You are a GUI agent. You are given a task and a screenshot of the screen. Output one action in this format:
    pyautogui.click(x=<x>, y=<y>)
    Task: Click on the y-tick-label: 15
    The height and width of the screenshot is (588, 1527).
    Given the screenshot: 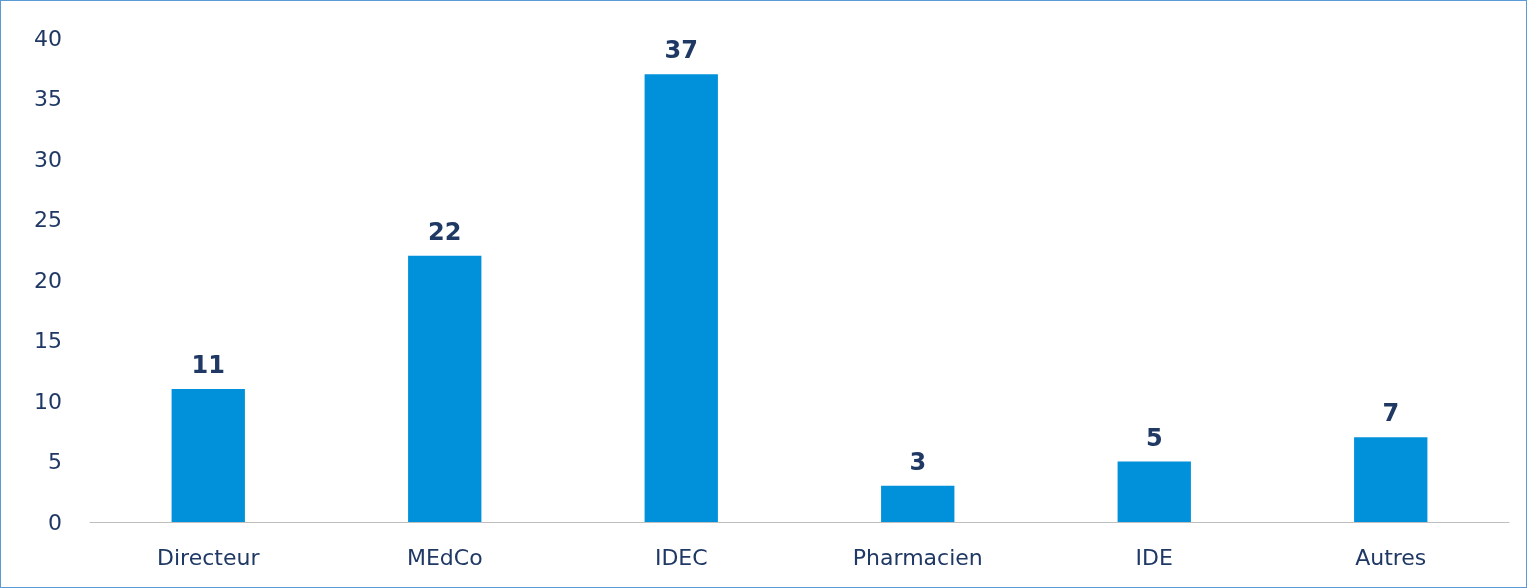 What is the action you would take?
    pyautogui.click(x=48, y=340)
    